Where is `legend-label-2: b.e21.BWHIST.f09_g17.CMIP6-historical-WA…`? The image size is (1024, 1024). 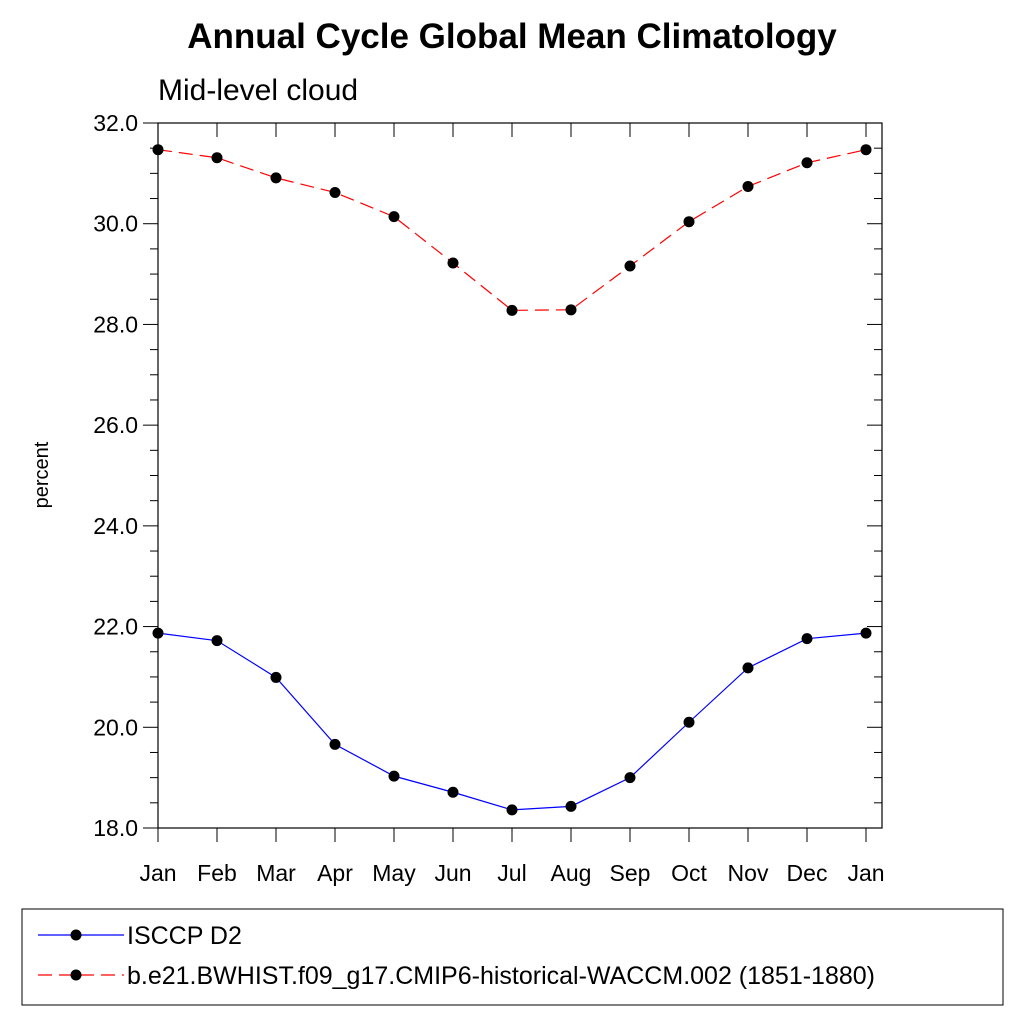
legend-label-2: b.e21.BWHIST.f09_g17.CMIP6-historical-WA… is located at coordinates (501, 976).